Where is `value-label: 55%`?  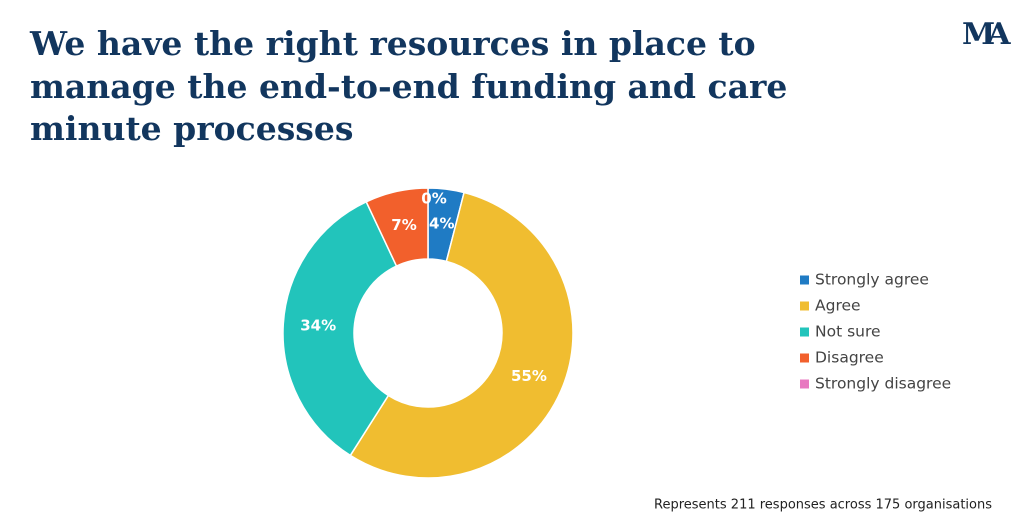
value-label: 55% is located at coordinates (529, 376).